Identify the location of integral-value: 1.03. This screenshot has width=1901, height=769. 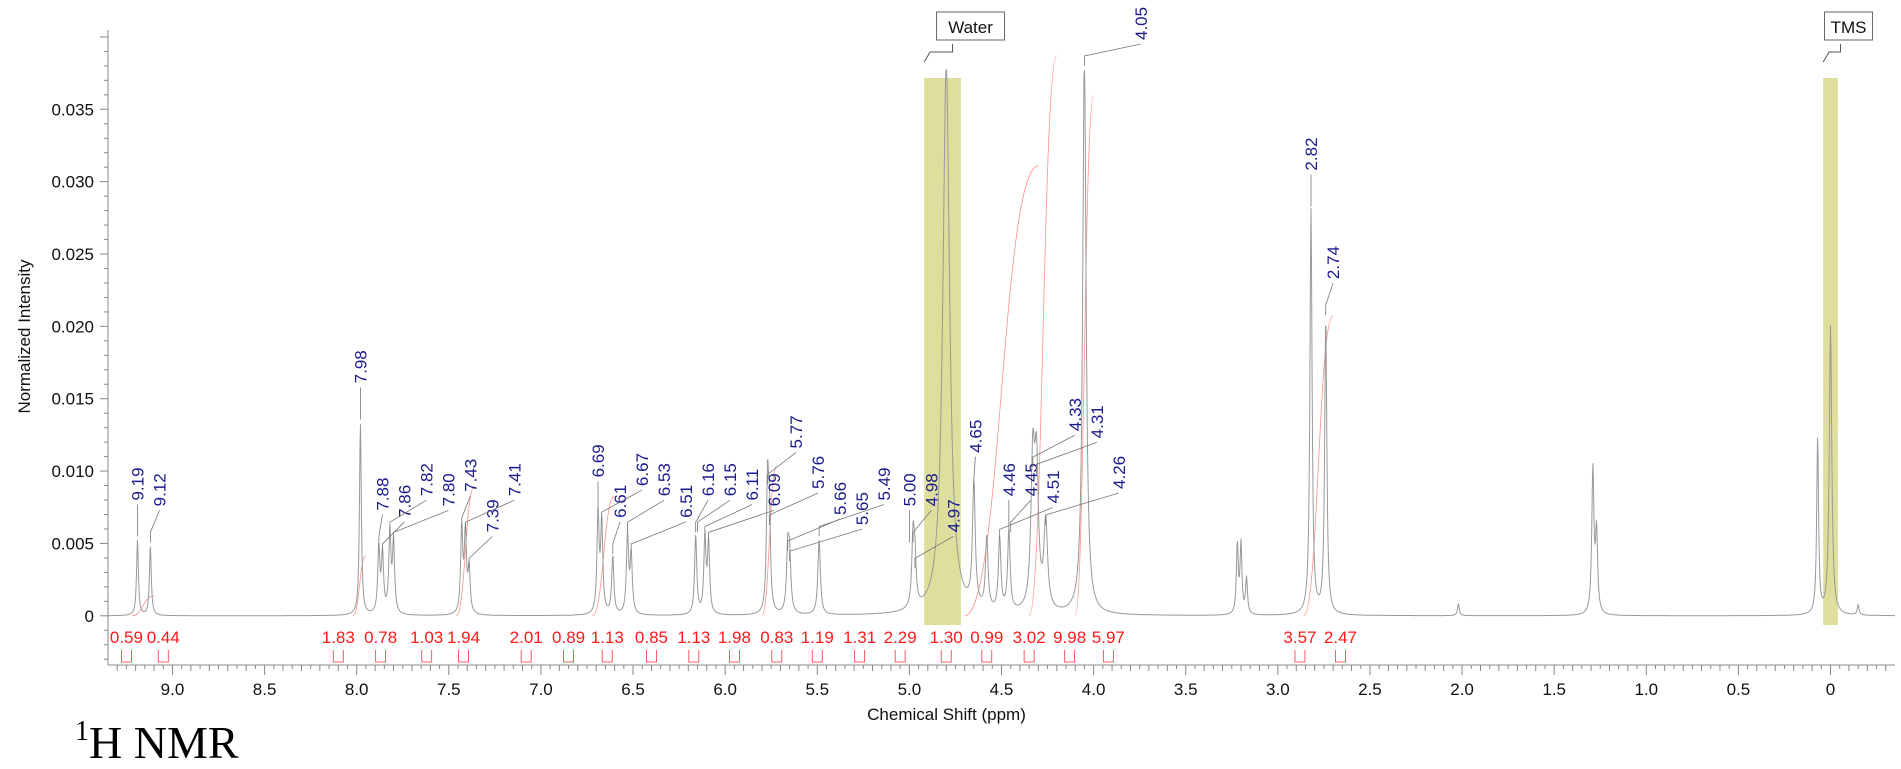
(426, 637).